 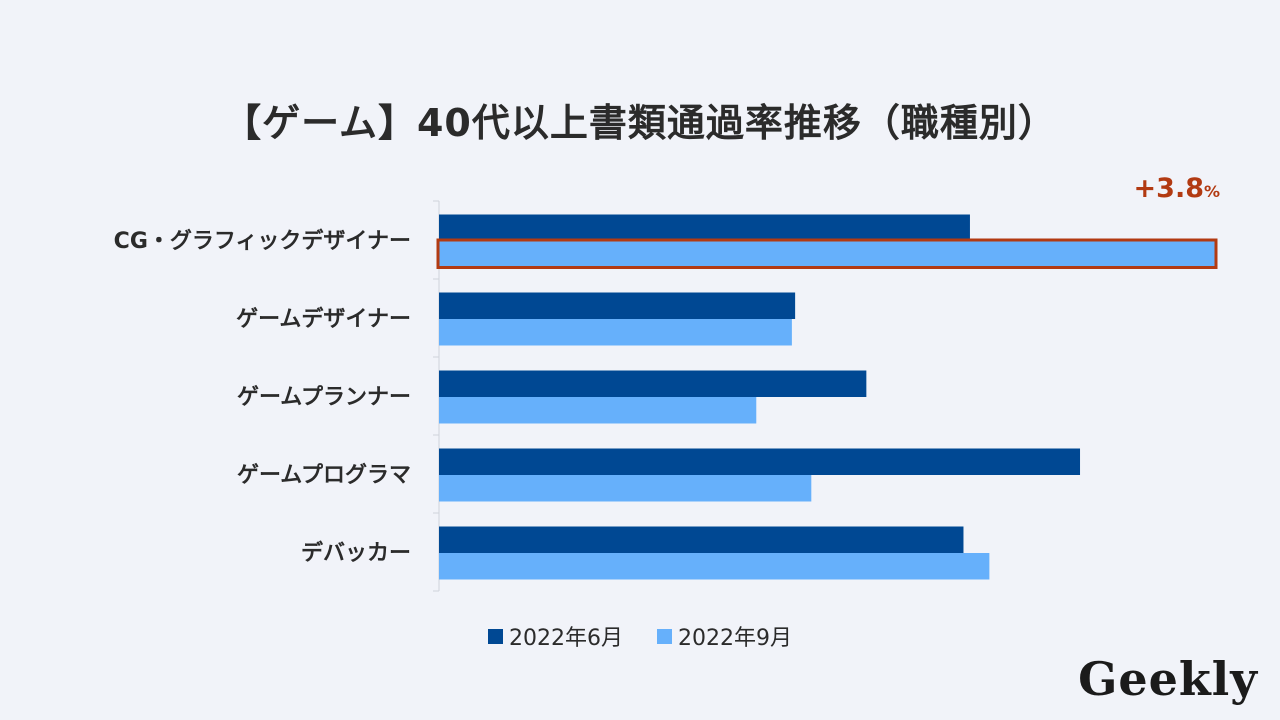 I want to click on geekly-logo: Geekly, so click(x=1168, y=679).